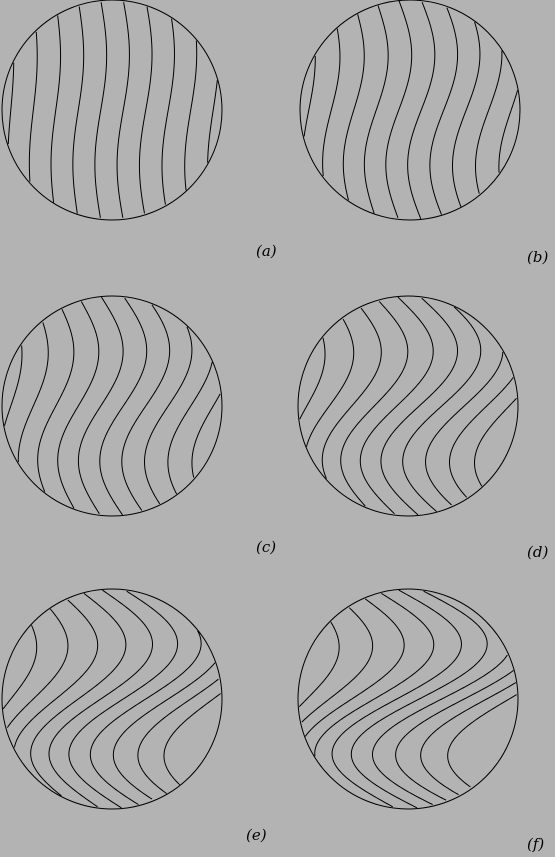  I want to click on panel-b-contours, so click(411, 110).